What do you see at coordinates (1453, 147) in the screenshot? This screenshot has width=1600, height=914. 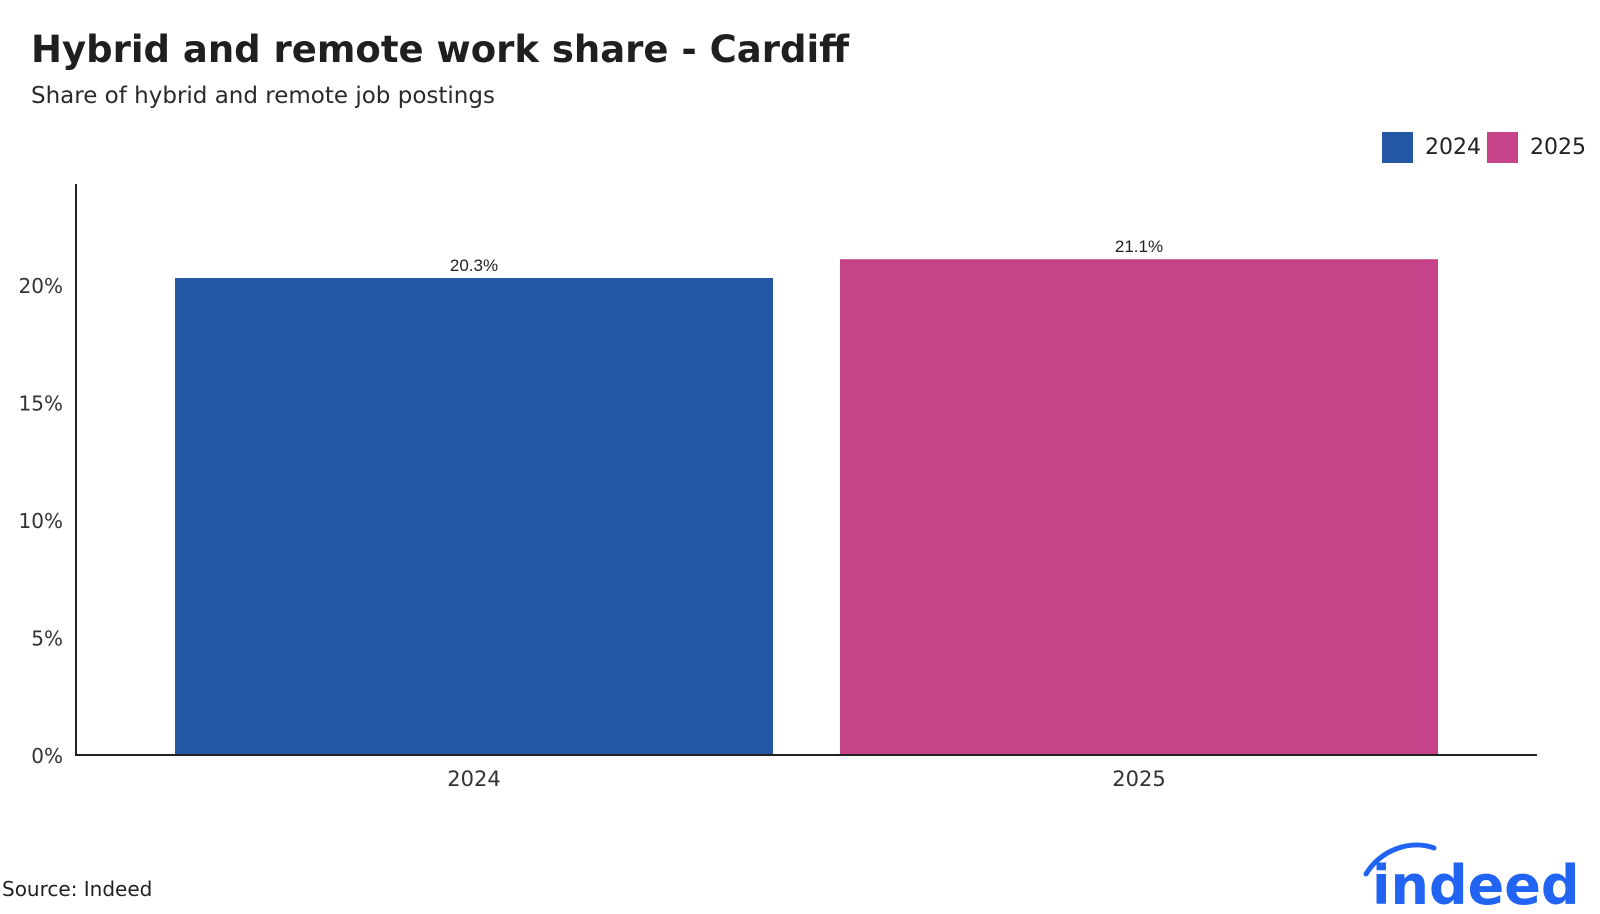 I see `legend-label-2024: 2024` at bounding box center [1453, 147].